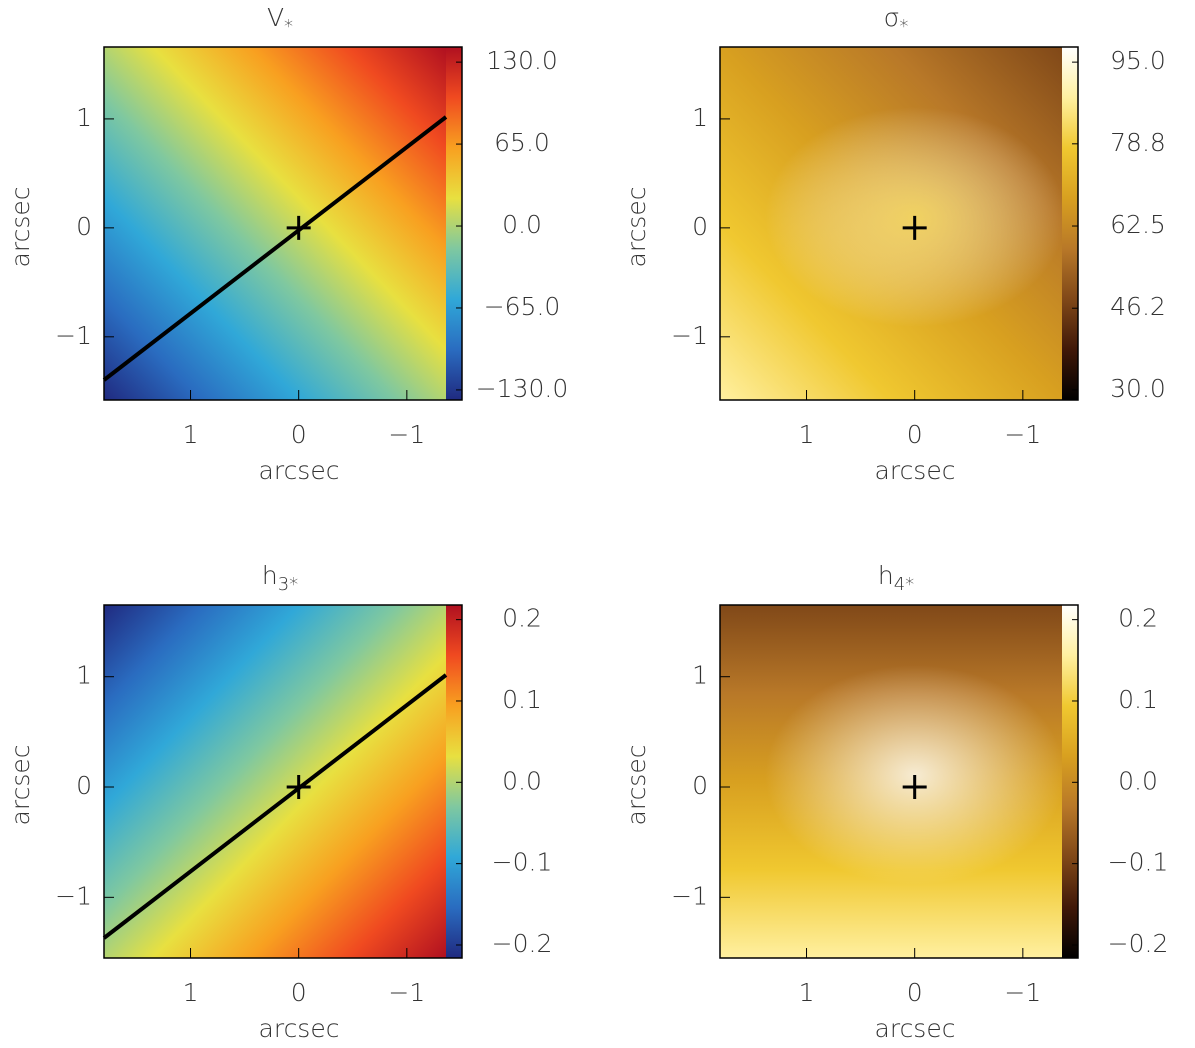 Image resolution: width=1195 pixels, height=1048 pixels. I want to click on map-highlight, so click(915, 775).